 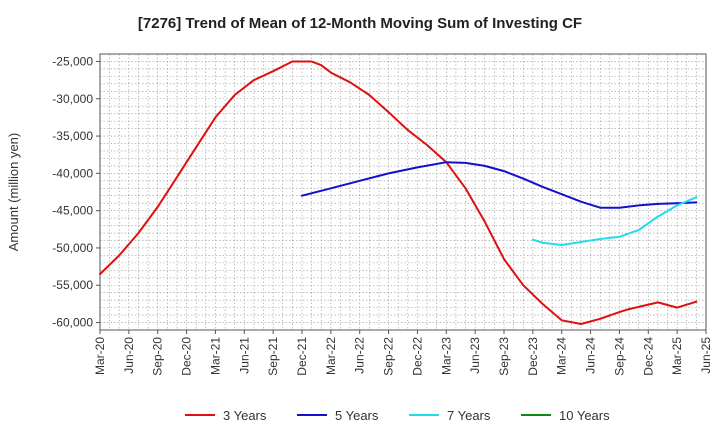 What do you see at coordinates (72, 323) in the screenshot?
I see `y-tick-label: -60,000` at bounding box center [72, 323].